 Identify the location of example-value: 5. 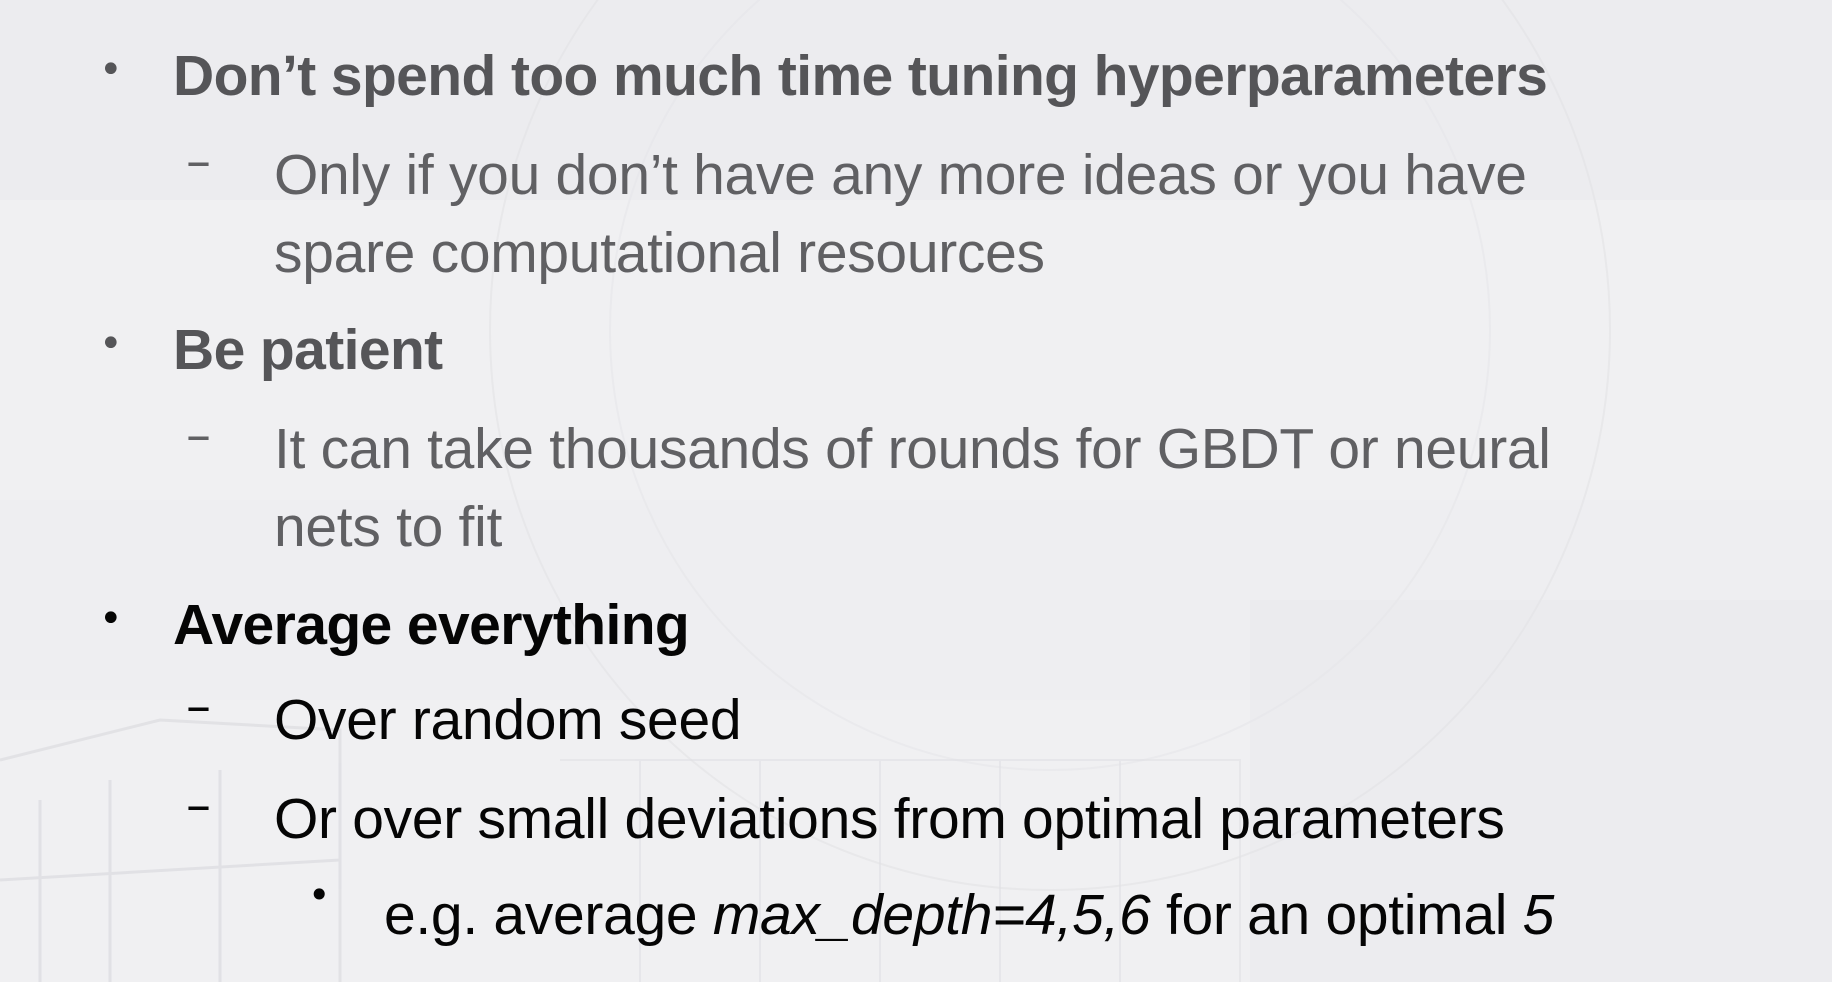
(1538, 915).